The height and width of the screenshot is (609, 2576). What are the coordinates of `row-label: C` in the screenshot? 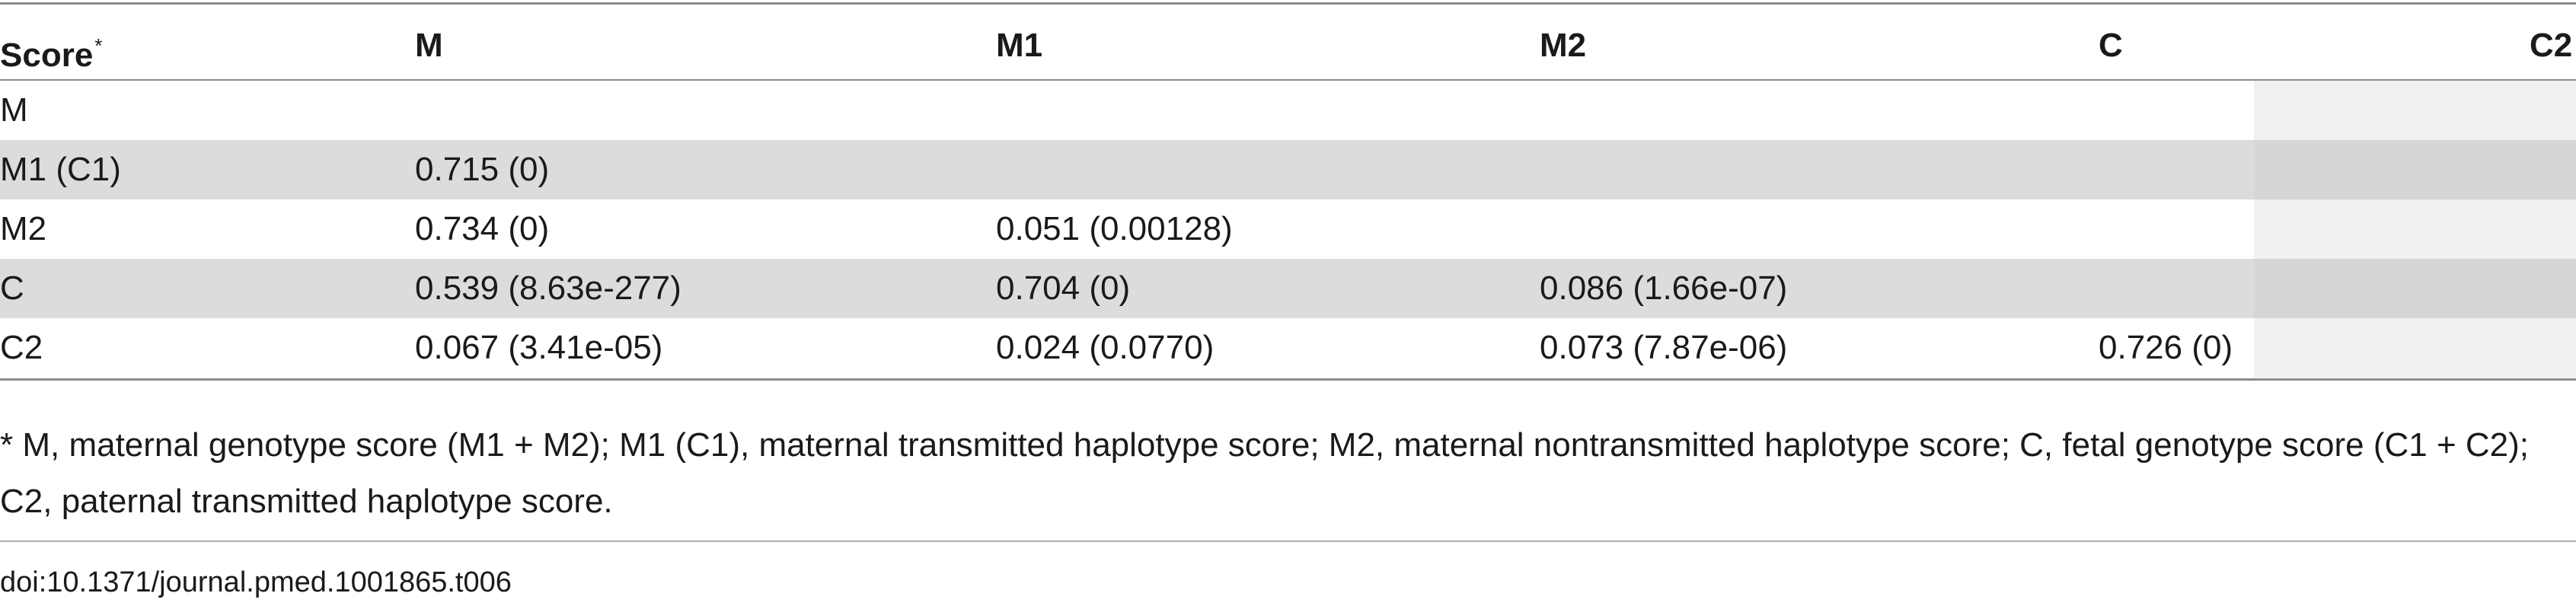 It's located at (12, 288).